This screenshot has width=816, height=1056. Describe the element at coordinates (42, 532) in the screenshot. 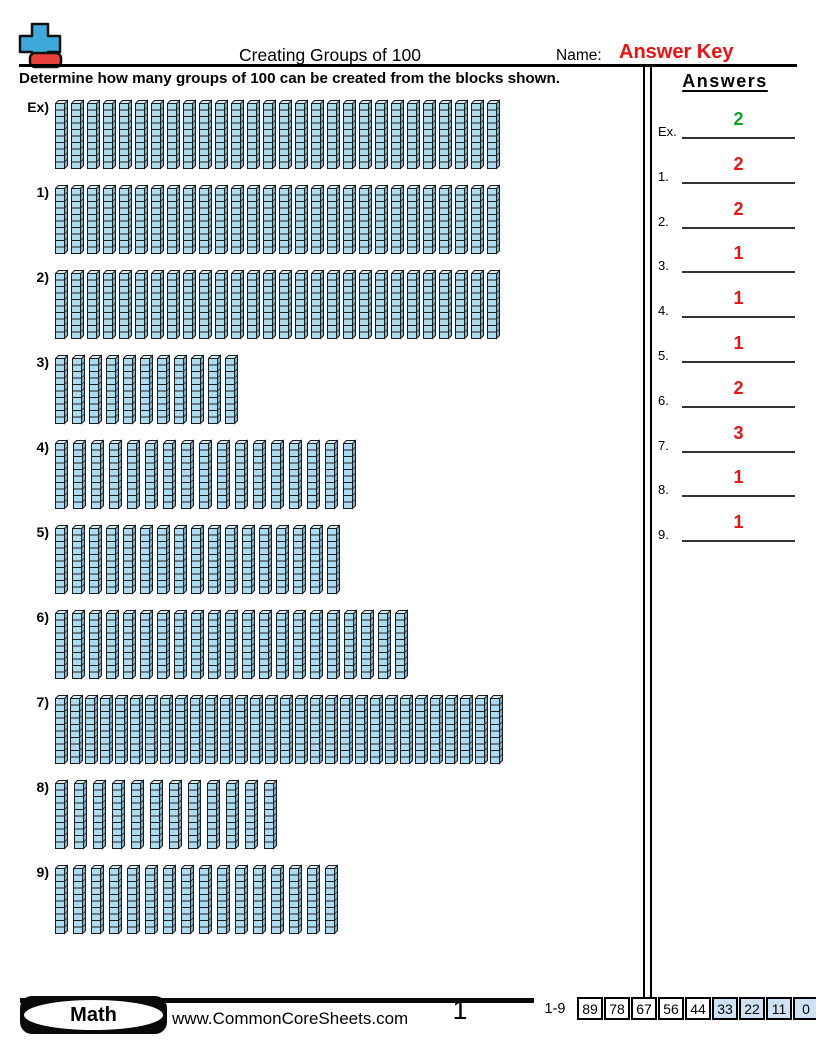

I see `problem-label: 5)` at that location.